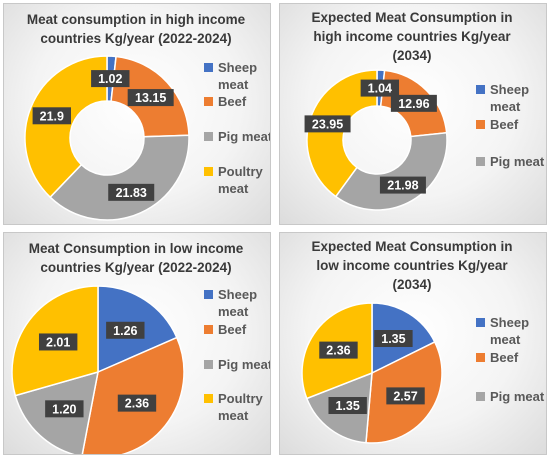 This screenshot has width=550, height=458. I want to click on data-label: 23.95, so click(327, 124).